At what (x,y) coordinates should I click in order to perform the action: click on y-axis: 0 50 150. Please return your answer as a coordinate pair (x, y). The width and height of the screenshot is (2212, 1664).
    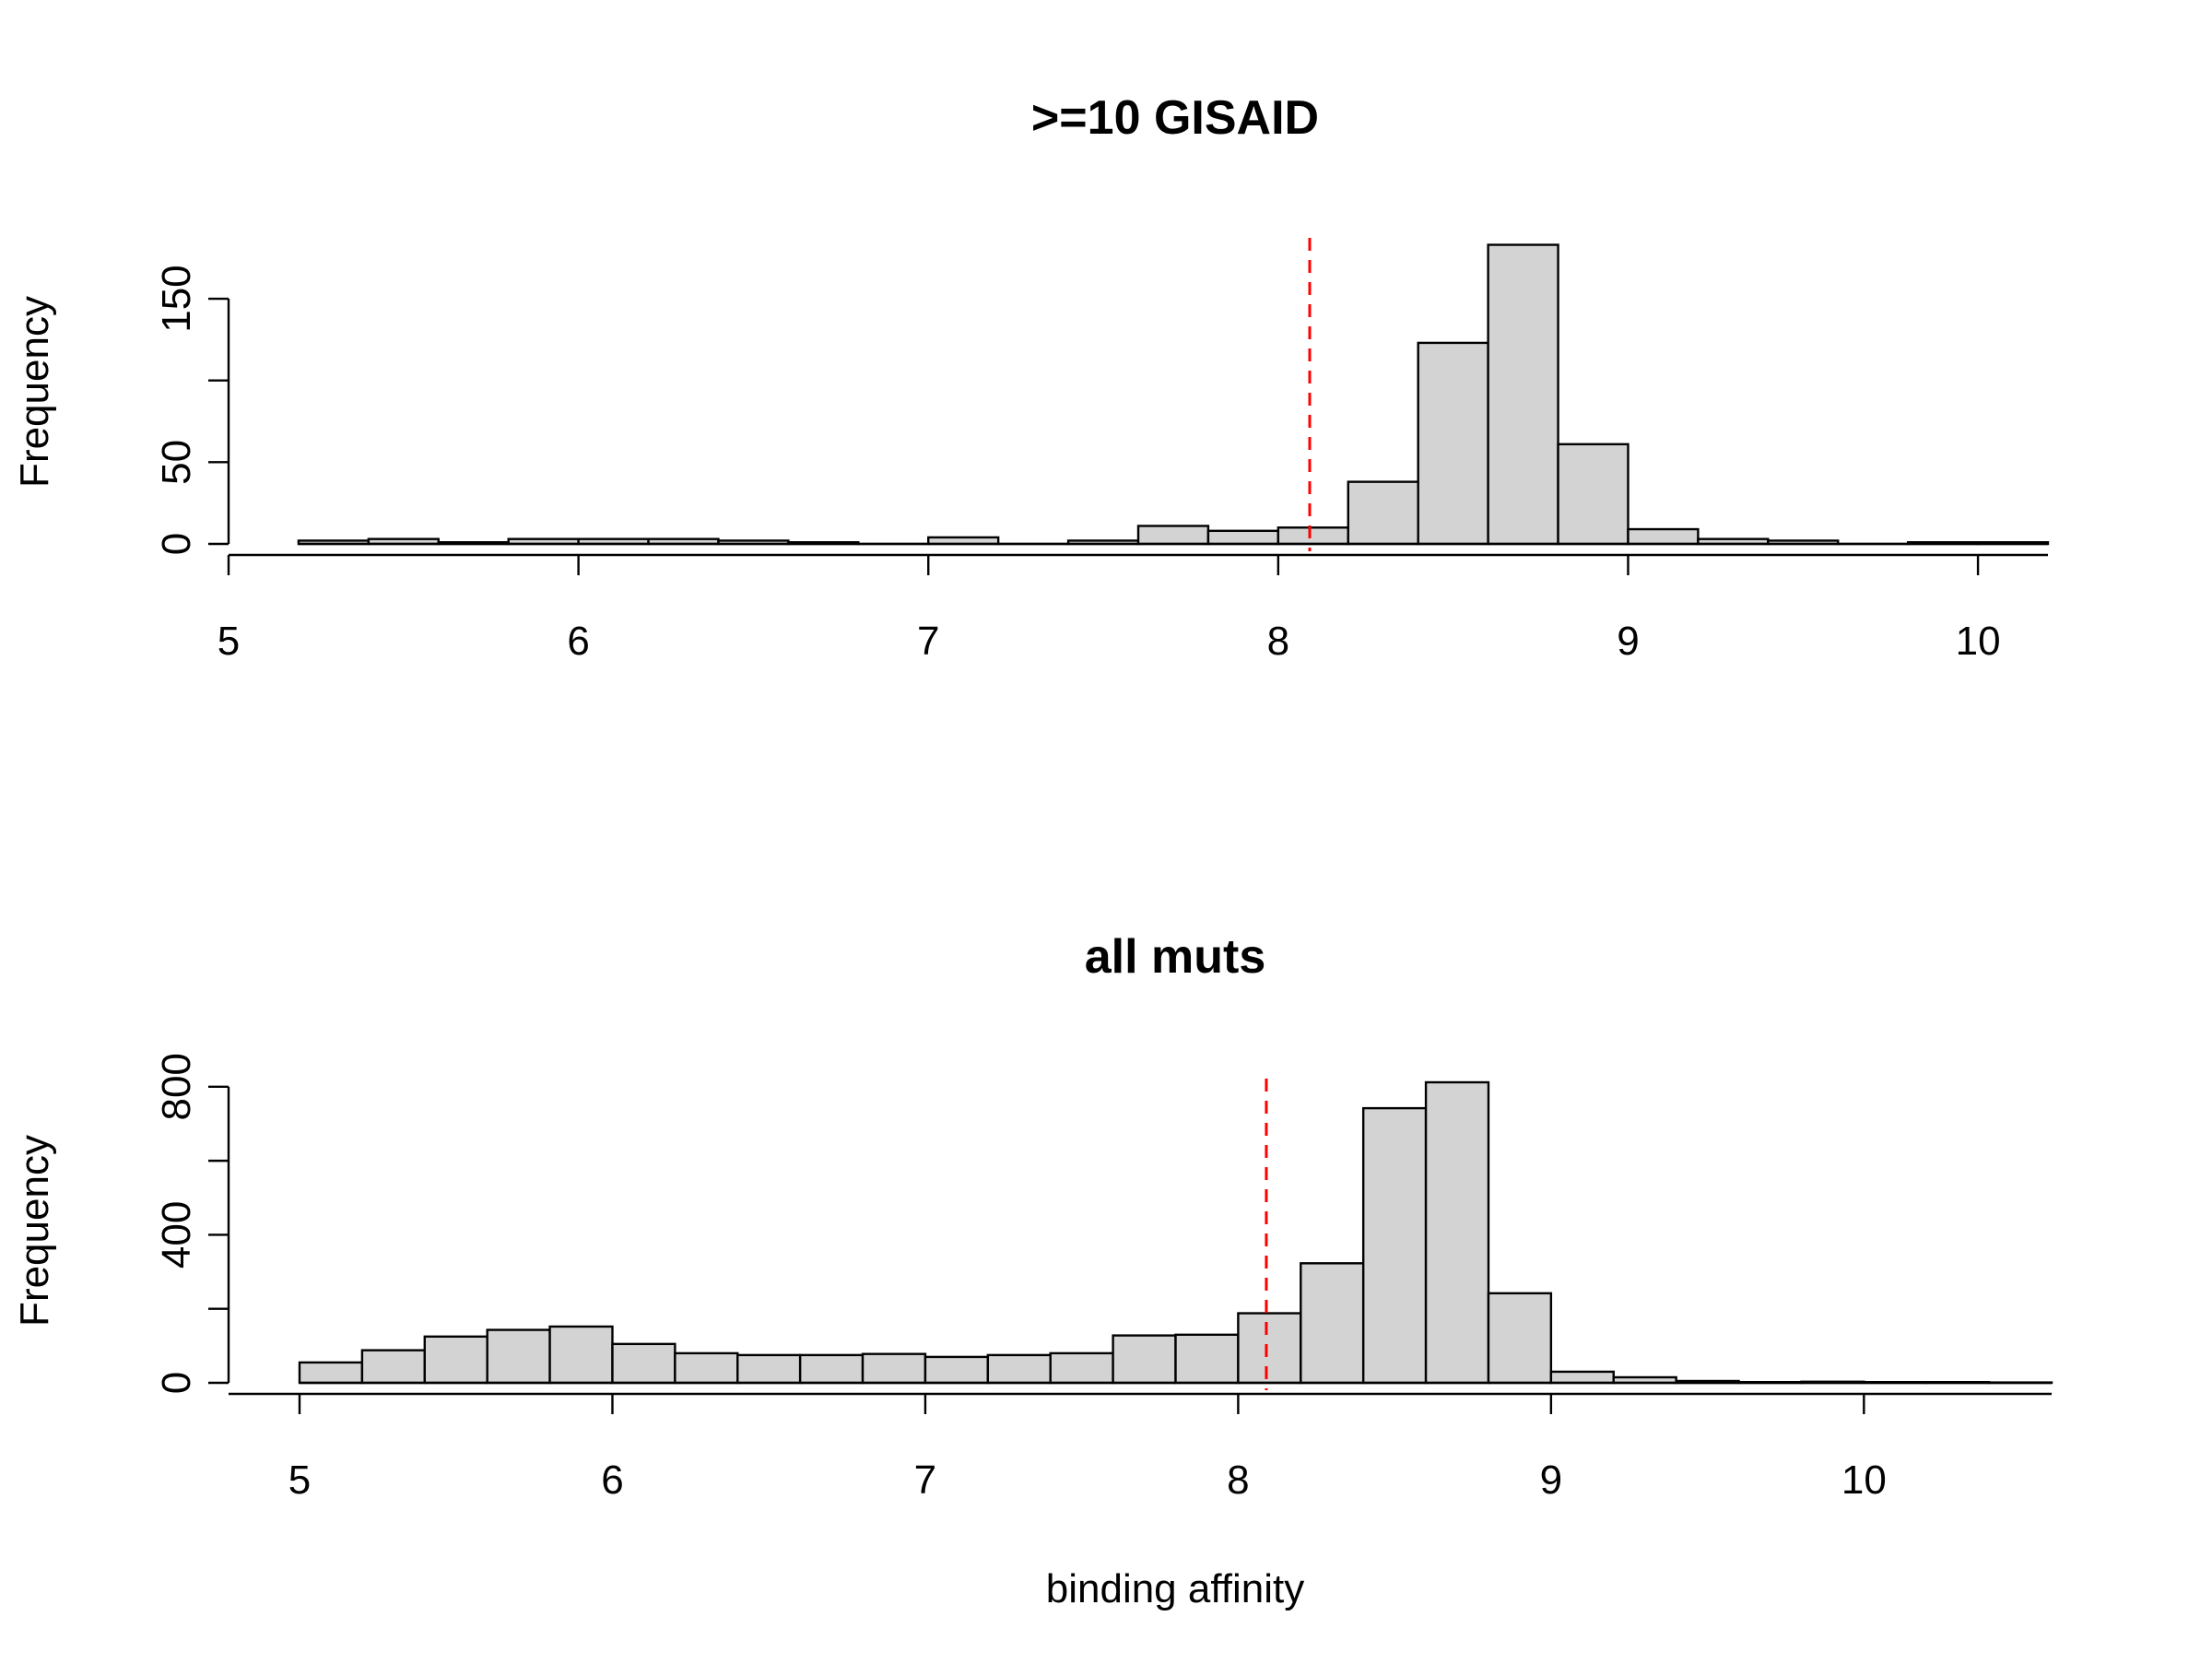
    Looking at the image, I should click on (191, 410).